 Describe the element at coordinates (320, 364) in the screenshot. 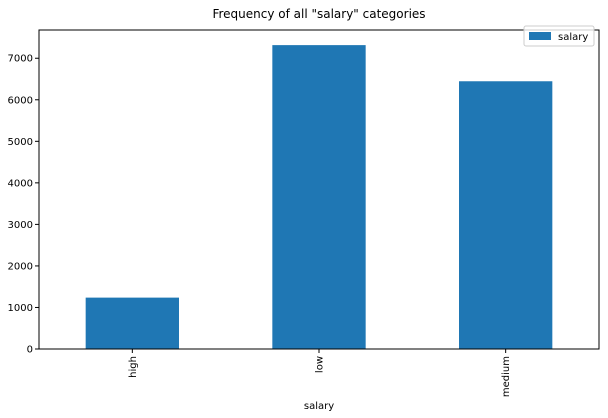

I see `x-tick-label: low` at that location.